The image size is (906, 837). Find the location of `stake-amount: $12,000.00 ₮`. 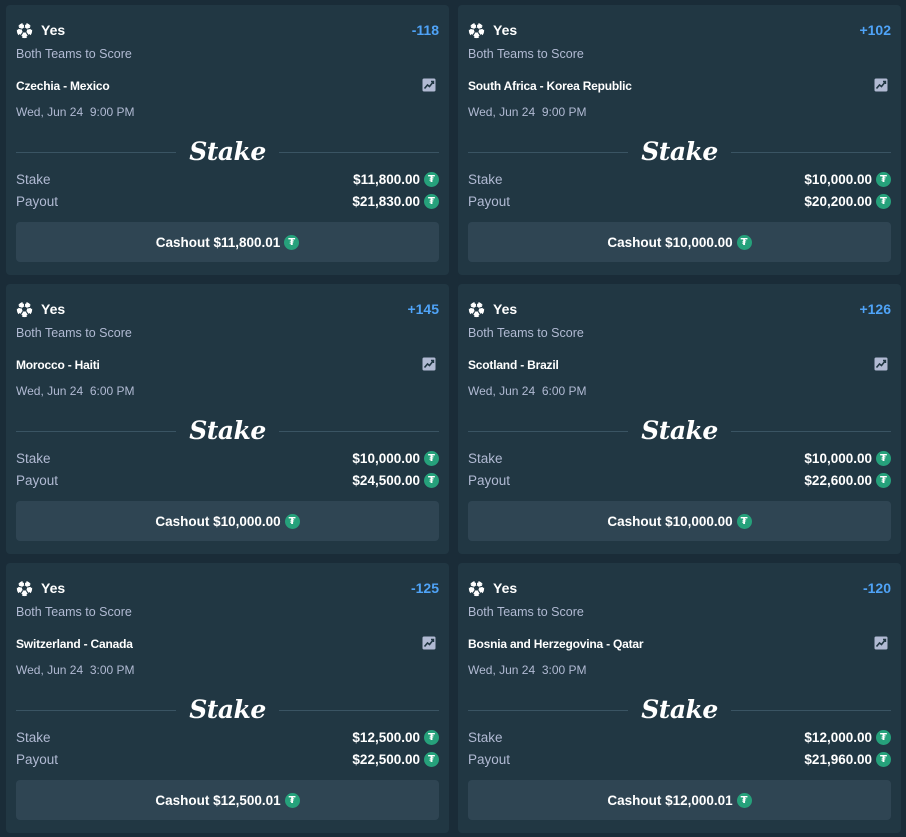

stake-amount: $12,000.00 ₮ is located at coordinates (847, 737).